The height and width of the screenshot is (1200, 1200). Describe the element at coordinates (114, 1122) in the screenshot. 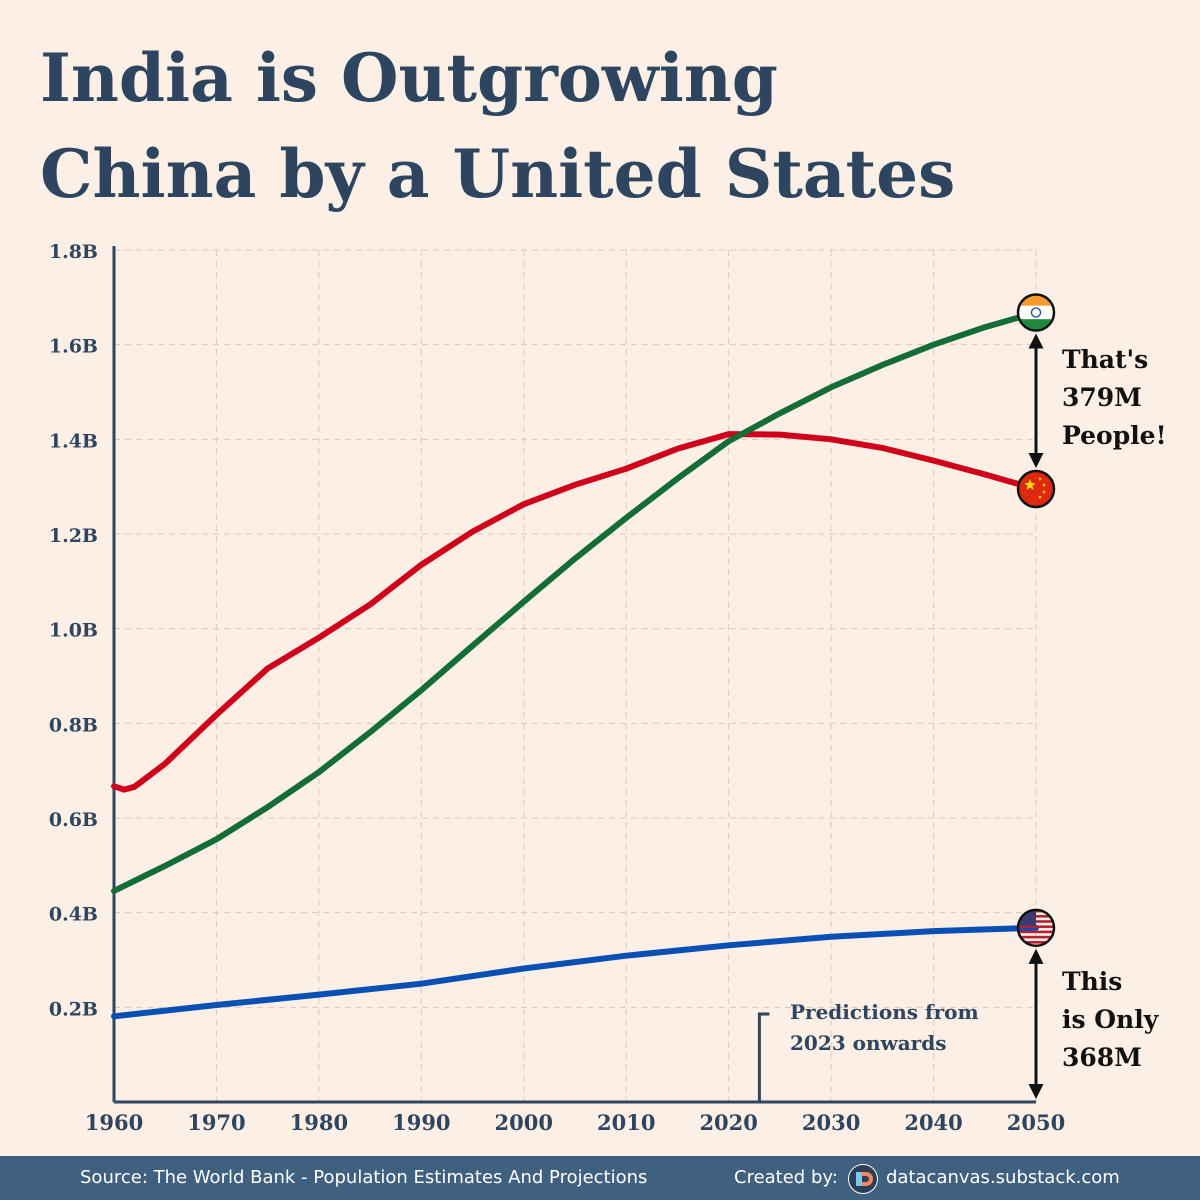

I see `x-tick-label: 1960` at that location.